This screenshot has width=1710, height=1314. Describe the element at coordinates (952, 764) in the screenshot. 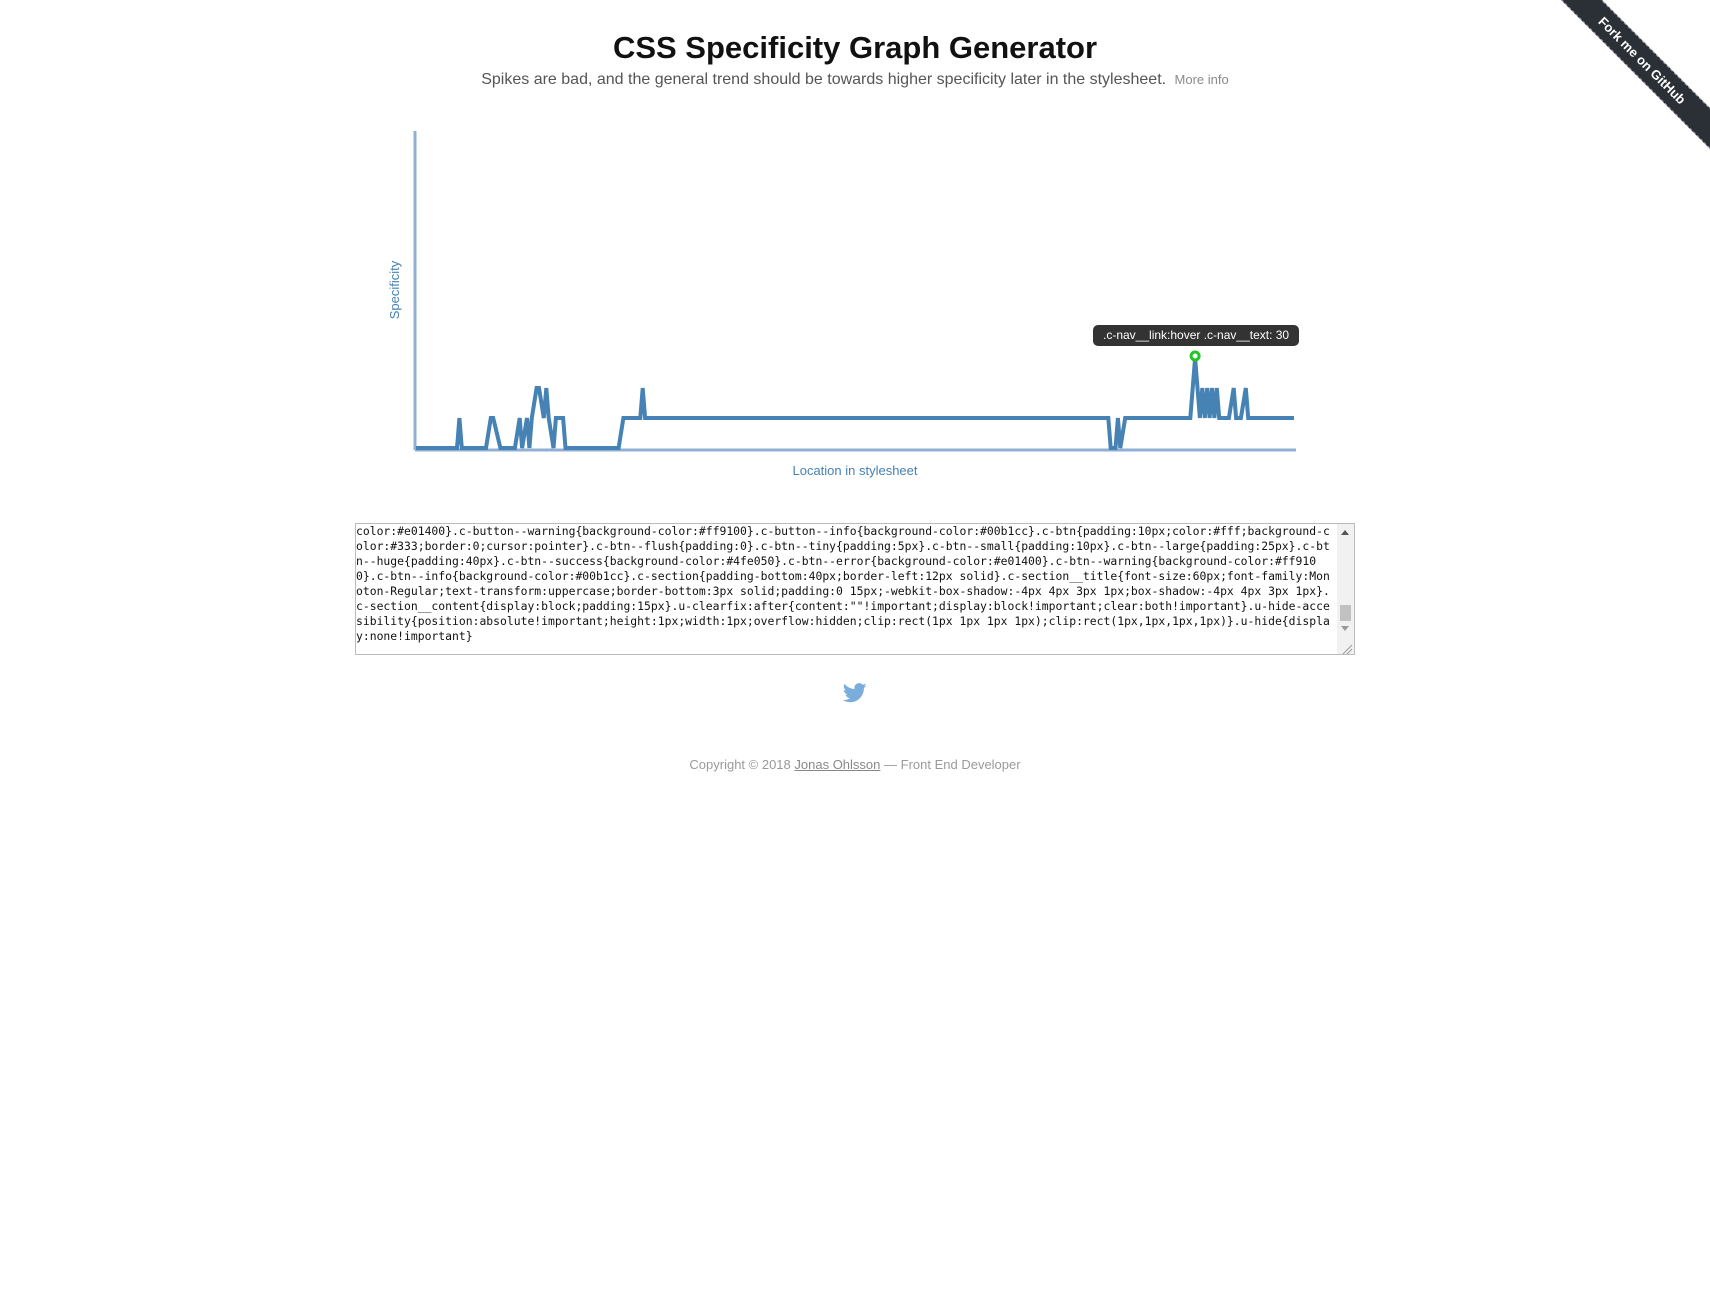

I see `footer-role-text: — Front End Developer` at that location.